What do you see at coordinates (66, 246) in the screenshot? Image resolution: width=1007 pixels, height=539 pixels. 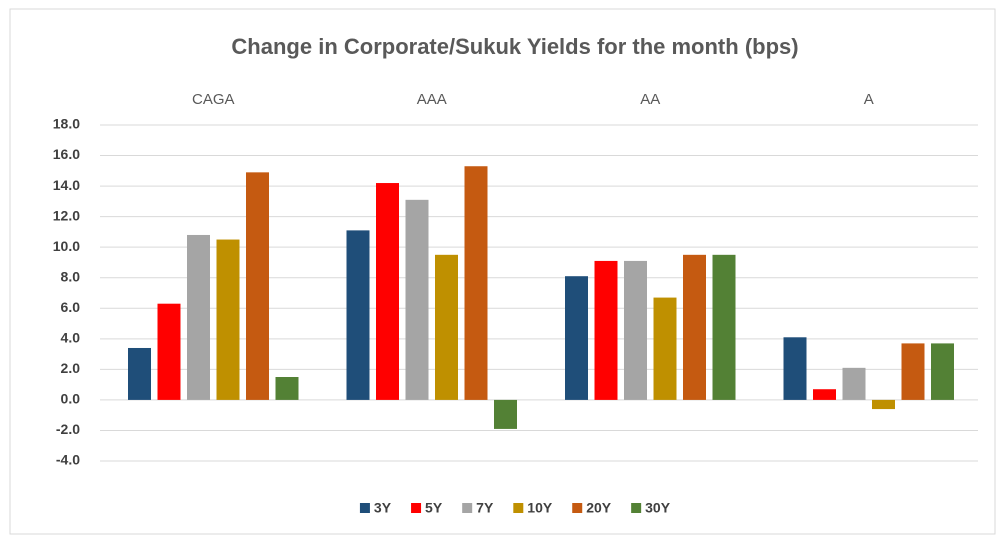 I see `y-tick-label: 10.0` at bounding box center [66, 246].